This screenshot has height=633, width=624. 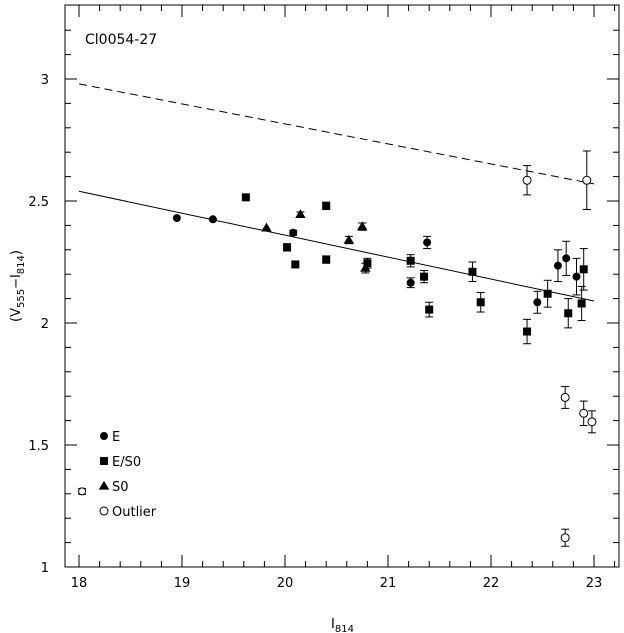 I want to click on series-e-s0, so click(x=414, y=269).